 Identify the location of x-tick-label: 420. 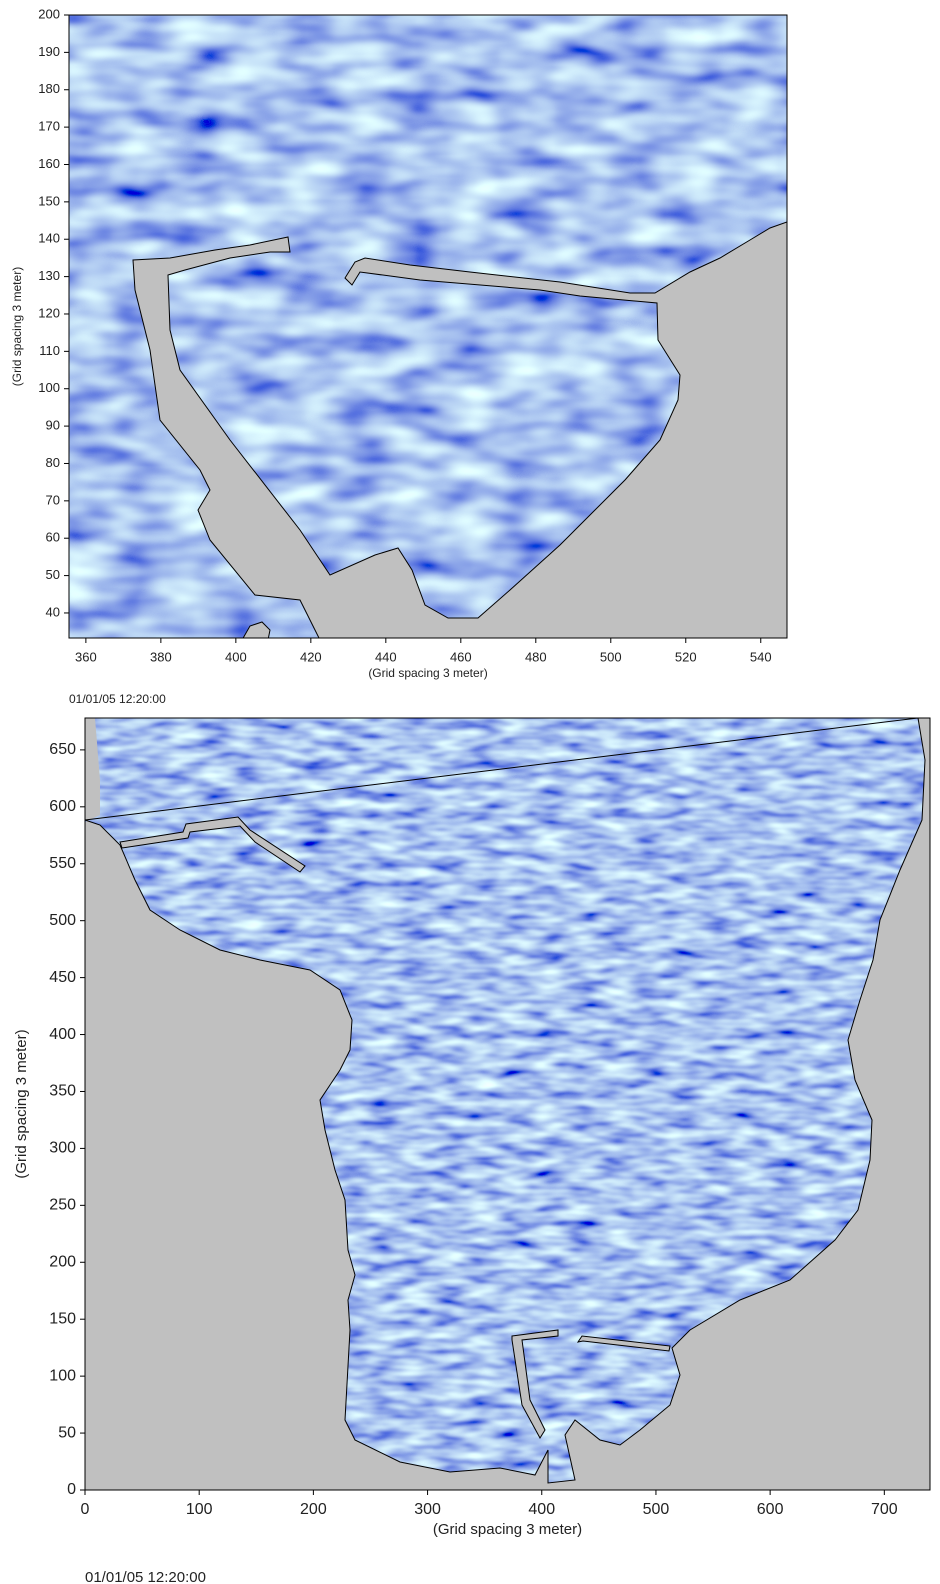
(311, 656).